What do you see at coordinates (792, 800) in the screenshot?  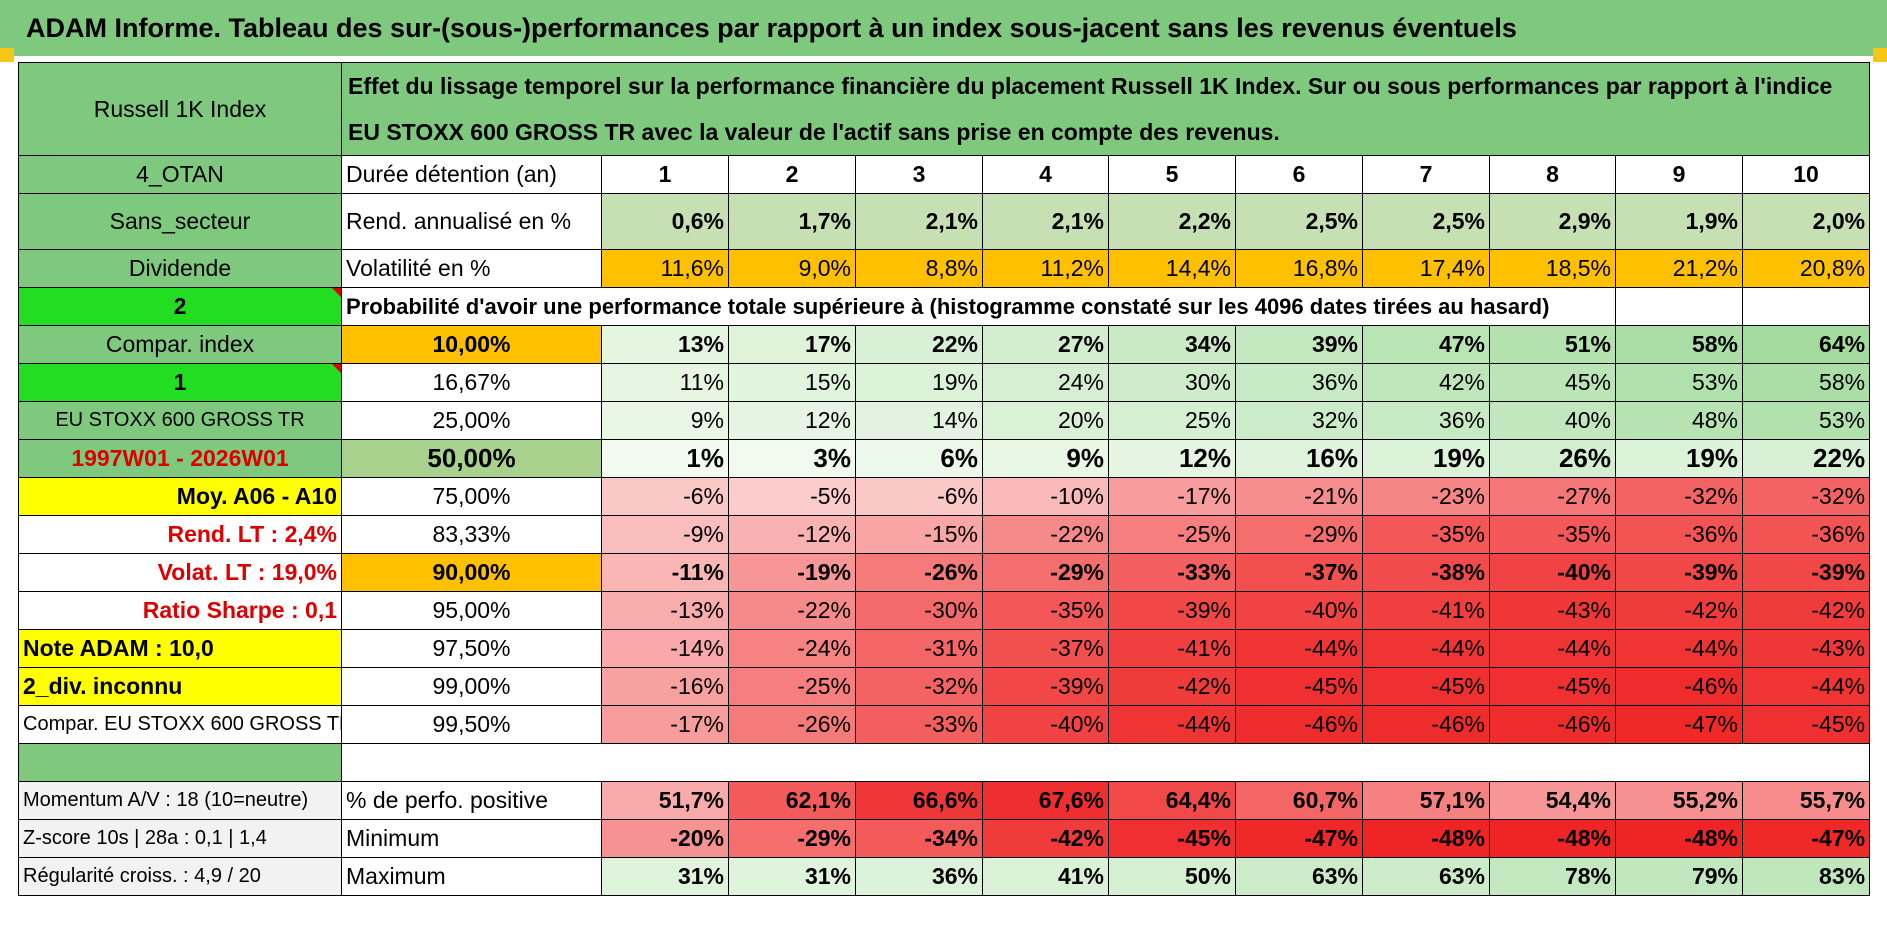 I see `pos-cell-y2: 62,1%` at bounding box center [792, 800].